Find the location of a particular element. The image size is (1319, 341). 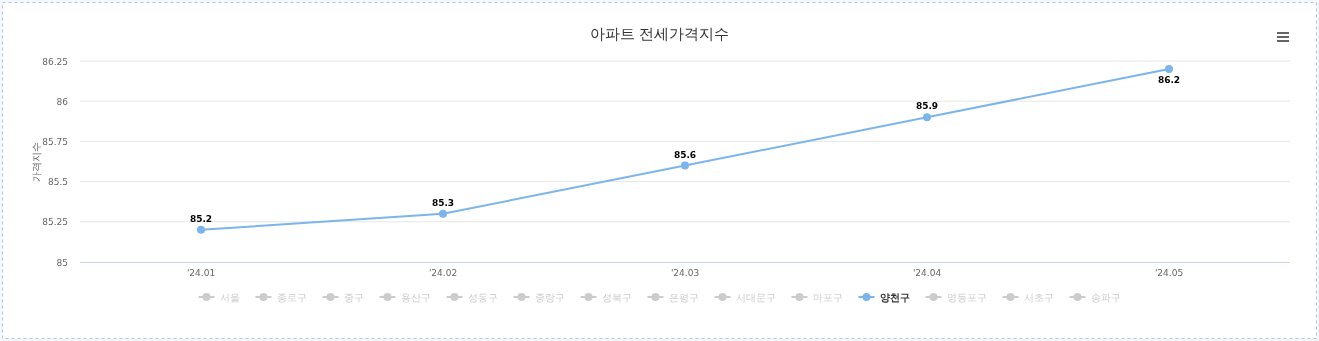

data-label: 85.9 is located at coordinates (927, 106).